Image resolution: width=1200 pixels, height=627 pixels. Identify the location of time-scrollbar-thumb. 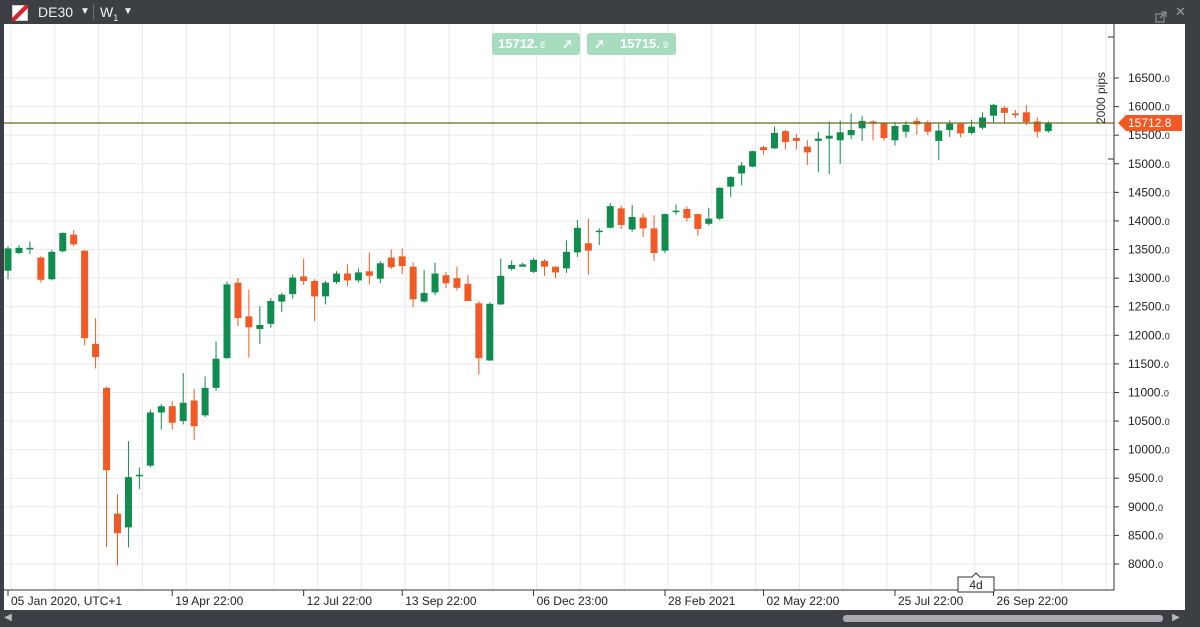
(1003, 618).